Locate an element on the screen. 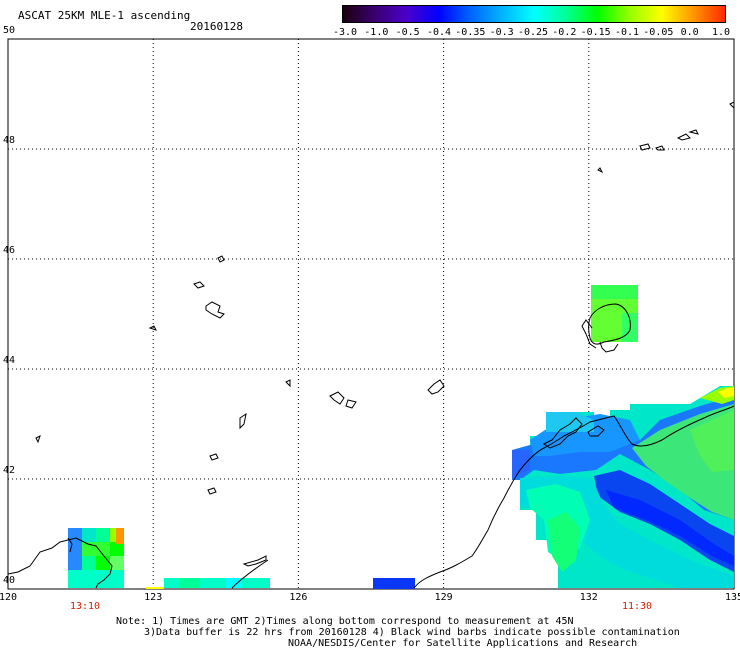  longitude-label: 120 is located at coordinates (9, 597).